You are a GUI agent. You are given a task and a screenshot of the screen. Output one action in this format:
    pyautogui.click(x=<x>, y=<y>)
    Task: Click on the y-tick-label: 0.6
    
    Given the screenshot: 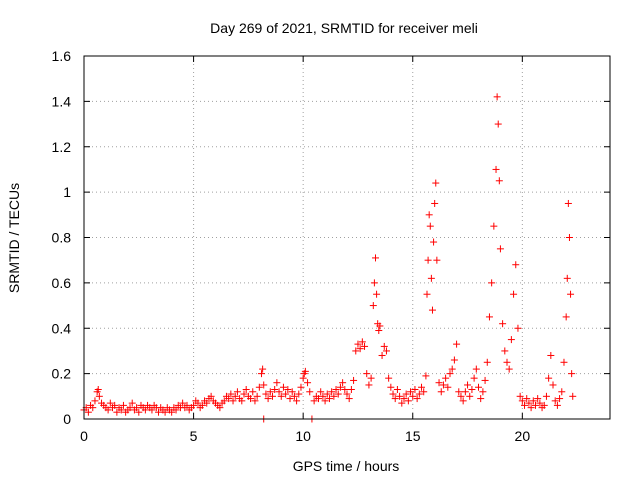 What is the action you would take?
    pyautogui.click(x=62, y=283)
    